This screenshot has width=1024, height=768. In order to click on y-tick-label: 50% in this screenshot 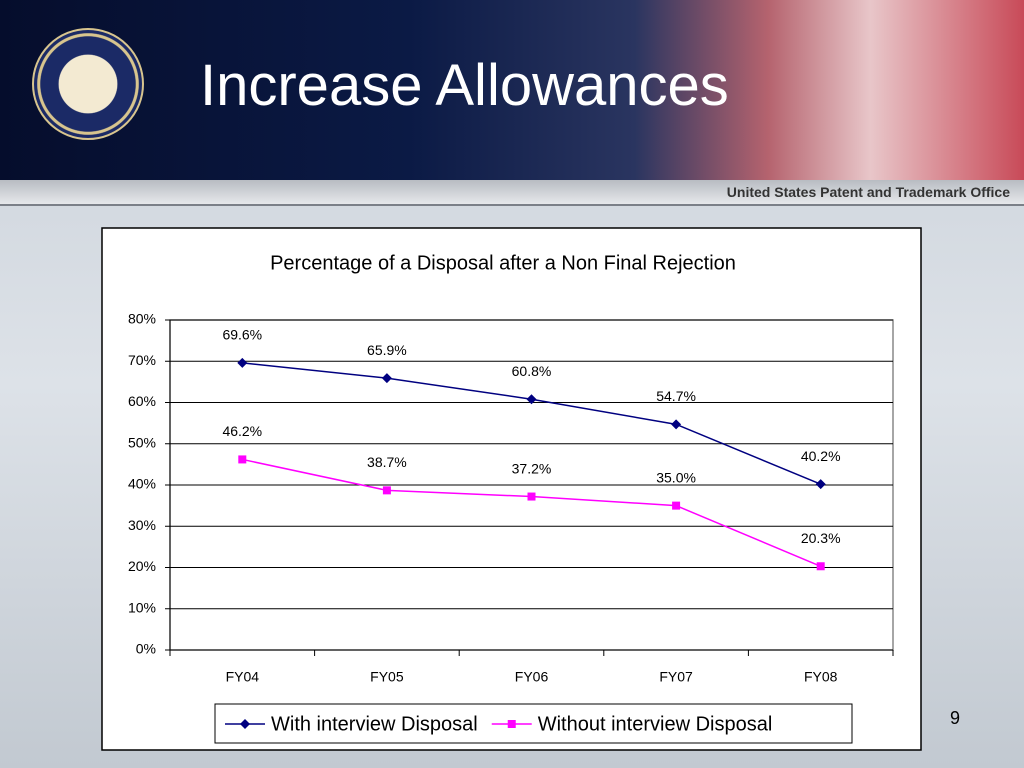, I will do `click(142, 442)`.